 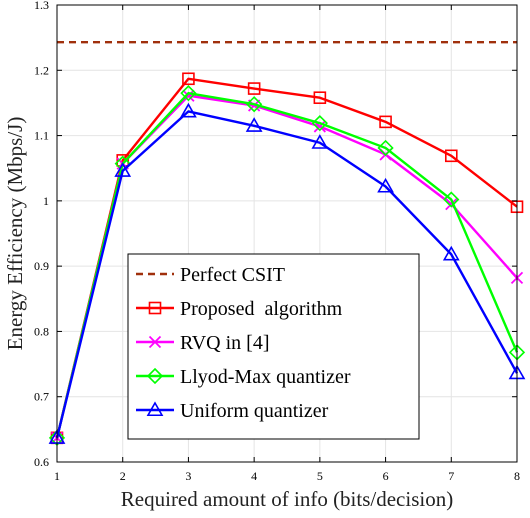 I want to click on y-tick-label: 0.8, so click(x=41, y=331).